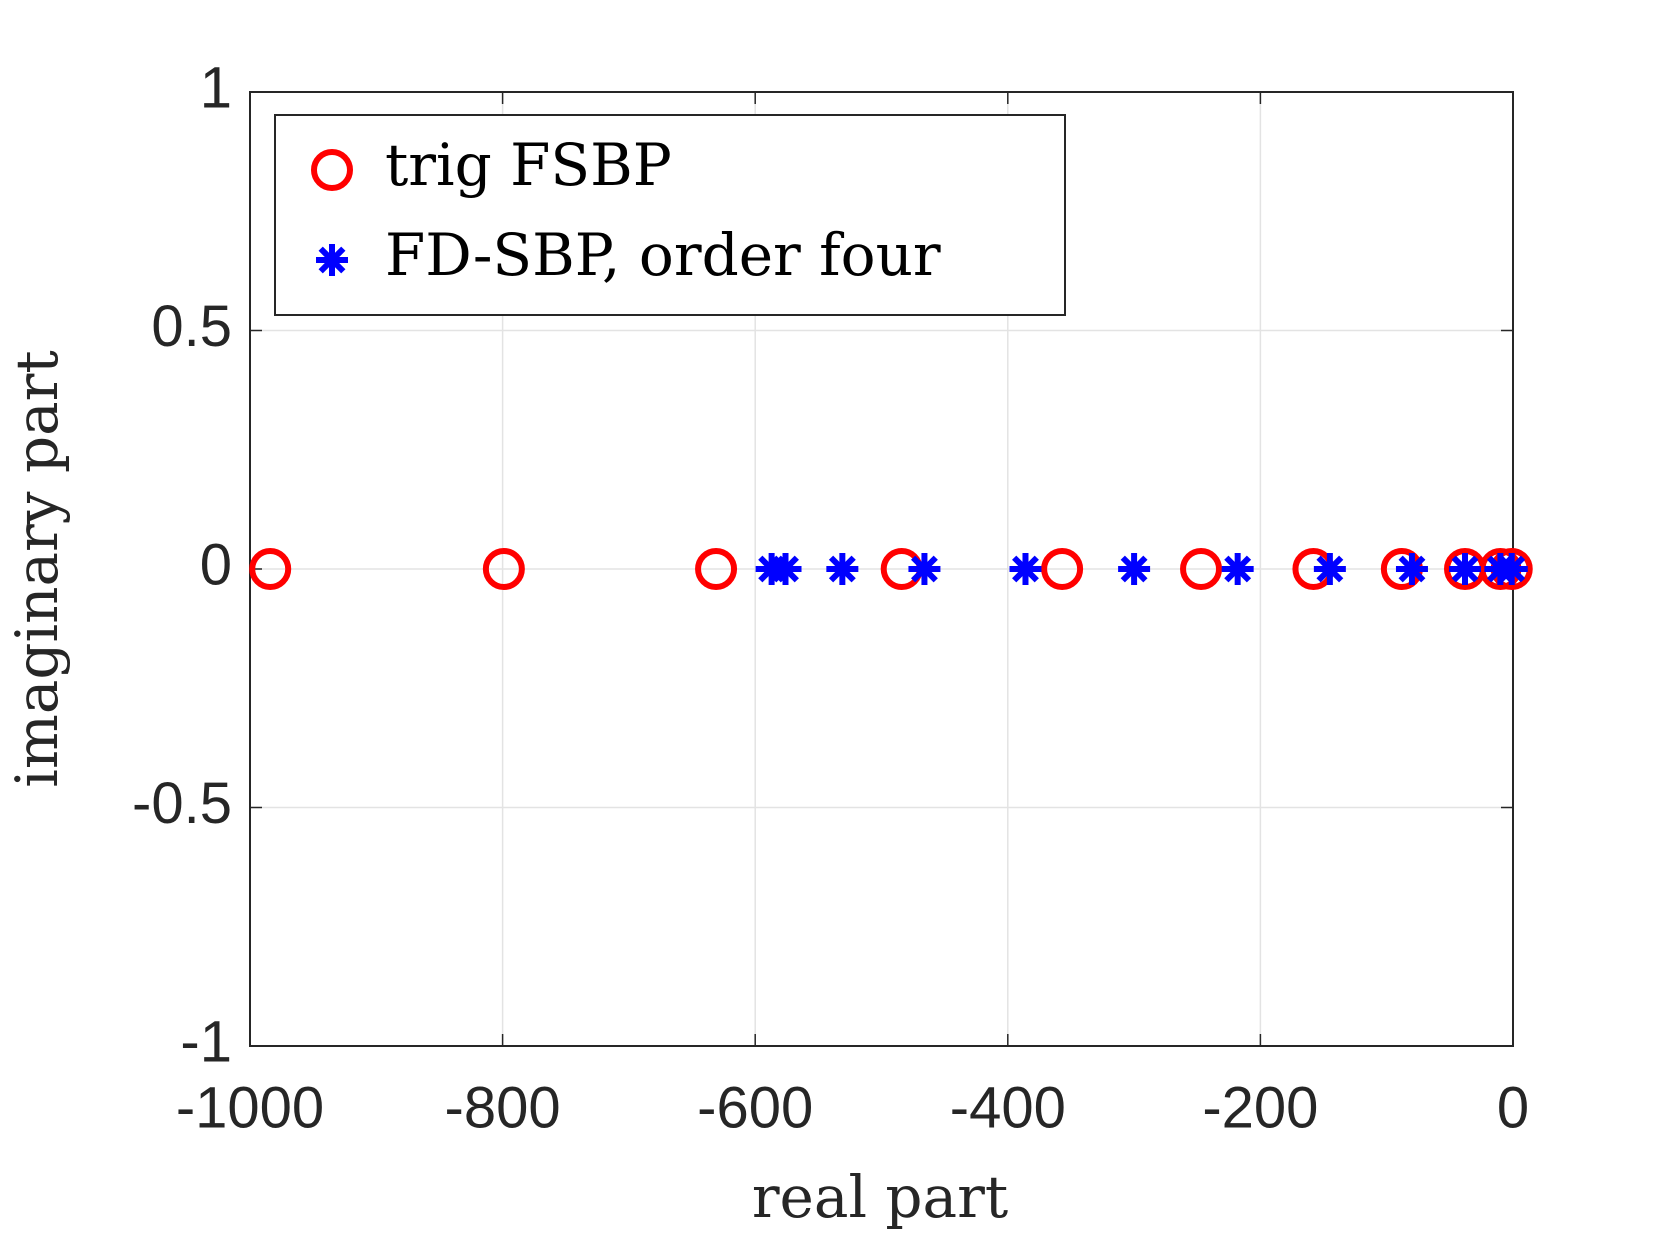 This screenshot has height=1246, width=1661. Describe the element at coordinates (216, 87) in the screenshot. I see `y-tick-label: 1` at that location.